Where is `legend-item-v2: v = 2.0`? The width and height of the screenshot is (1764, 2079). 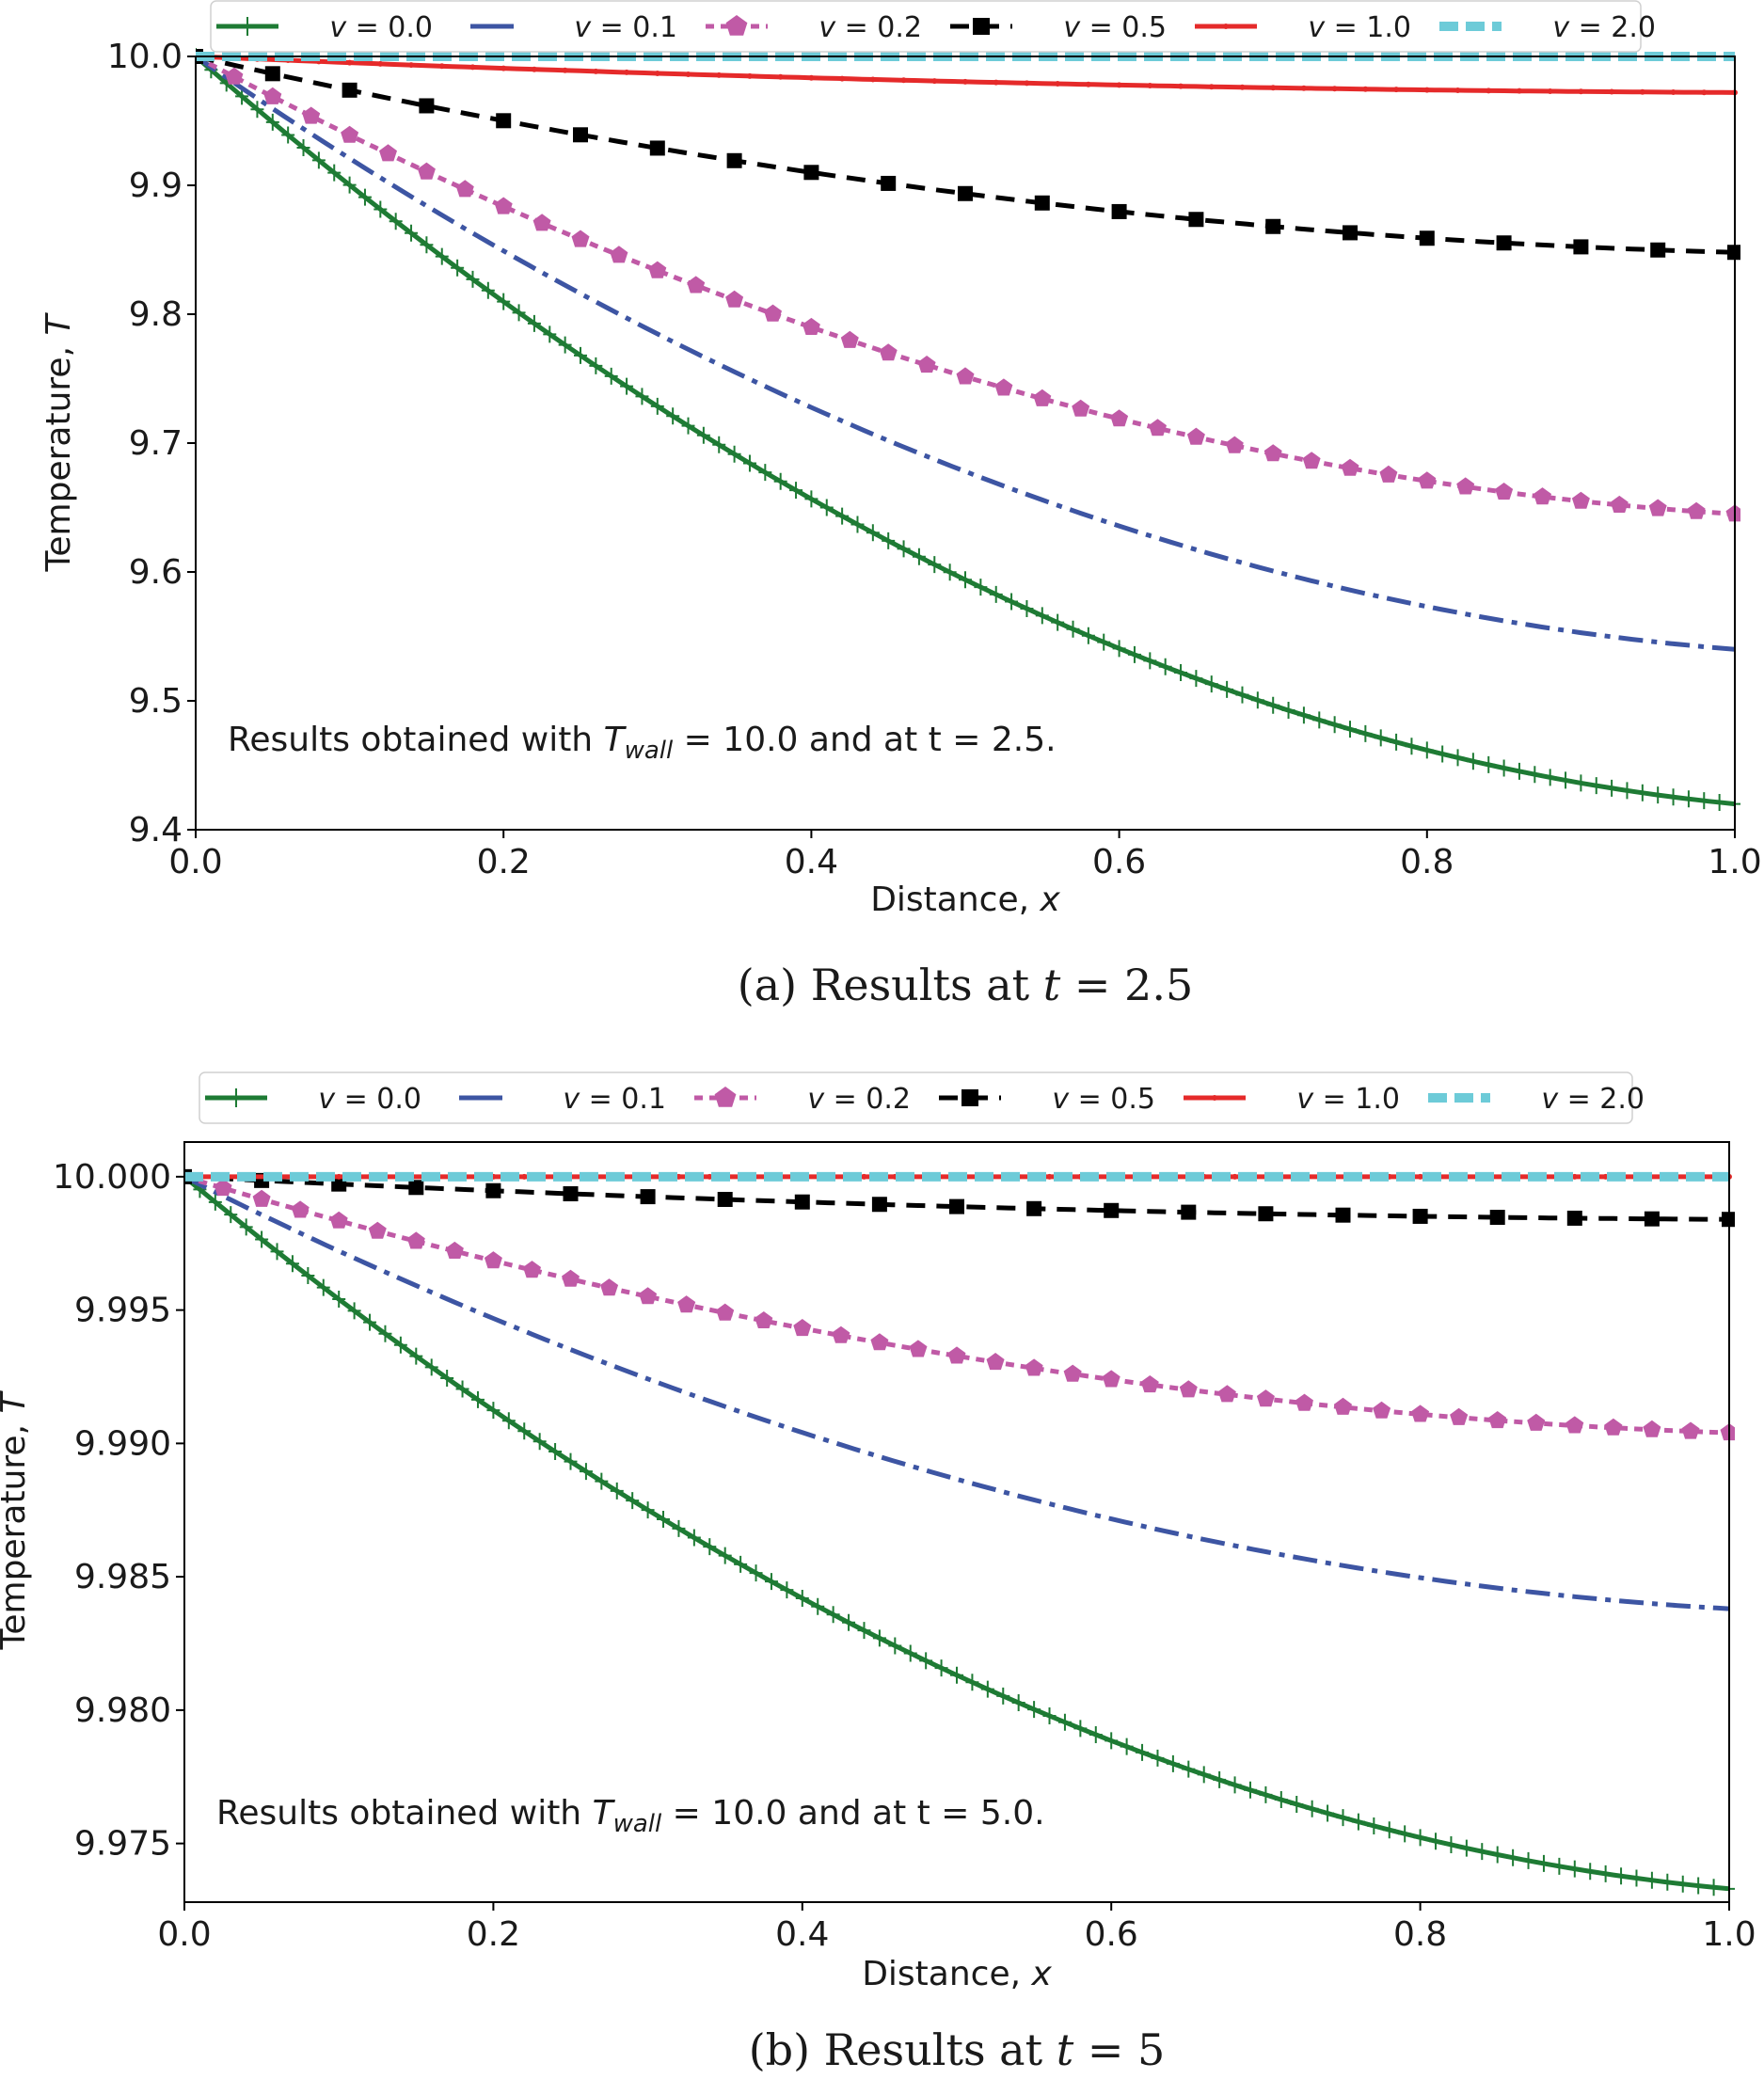
legend-item-v2: v = 2.0 is located at coordinates (1536, 1099).